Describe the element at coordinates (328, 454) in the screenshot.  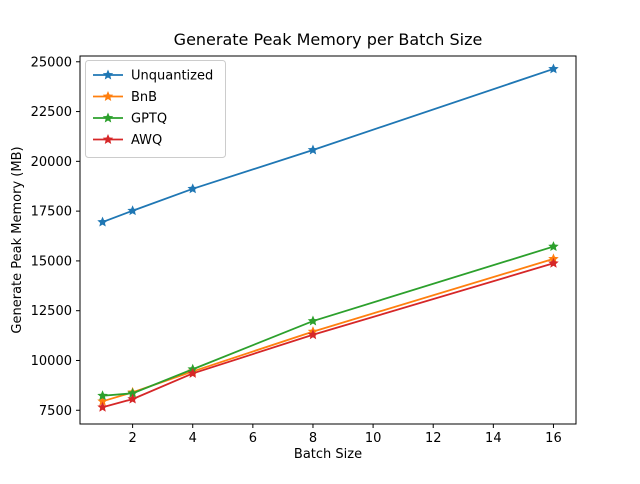
I see `x-axis-label: Batch Size` at that location.